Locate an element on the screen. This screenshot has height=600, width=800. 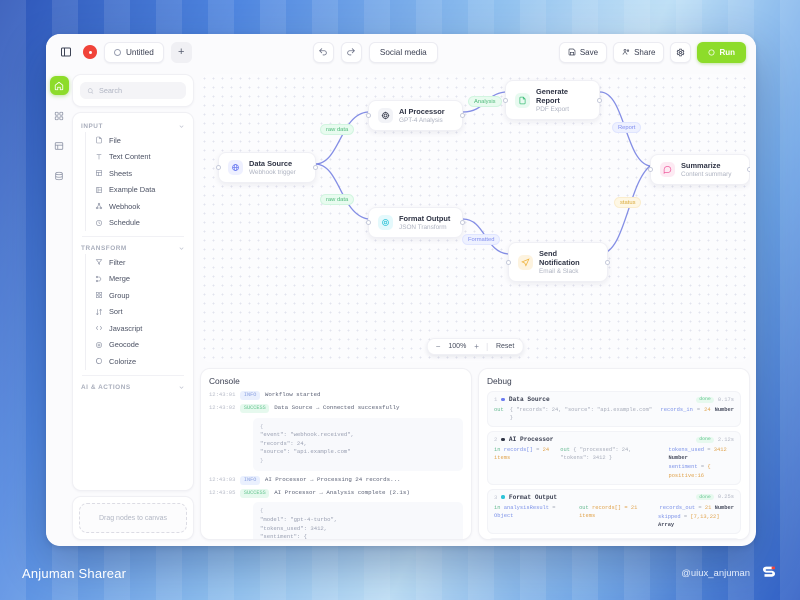
node-item-webhook: Webhook is located at coordinates (137, 206).